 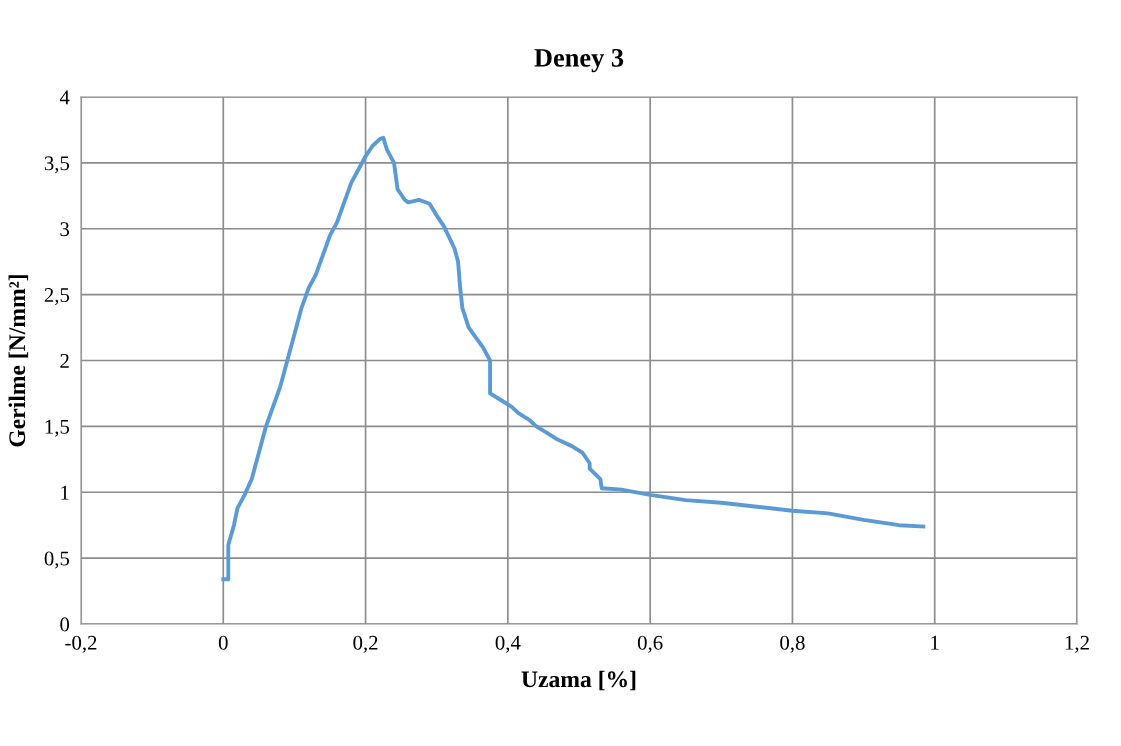 I want to click on y-tick-label: 4, so click(x=64, y=97).